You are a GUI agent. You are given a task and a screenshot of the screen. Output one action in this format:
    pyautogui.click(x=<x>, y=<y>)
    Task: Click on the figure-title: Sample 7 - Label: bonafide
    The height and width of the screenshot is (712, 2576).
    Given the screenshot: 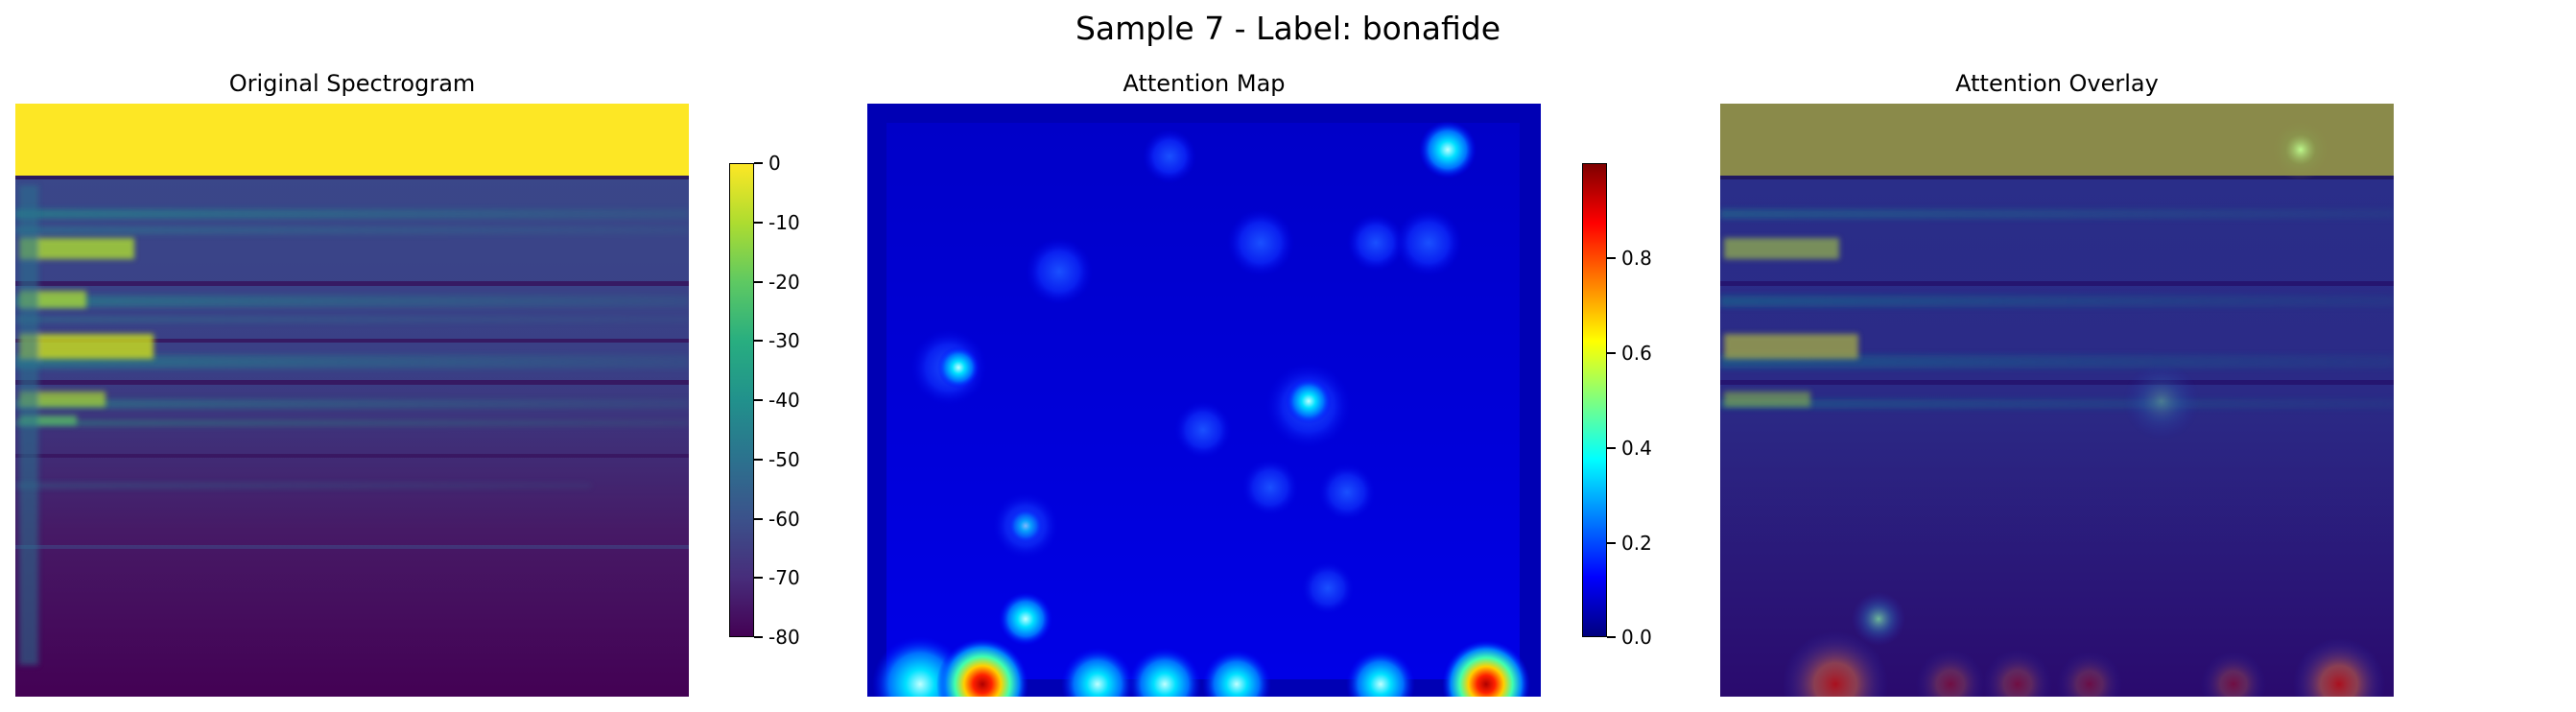 What is the action you would take?
    pyautogui.click(x=1288, y=28)
    